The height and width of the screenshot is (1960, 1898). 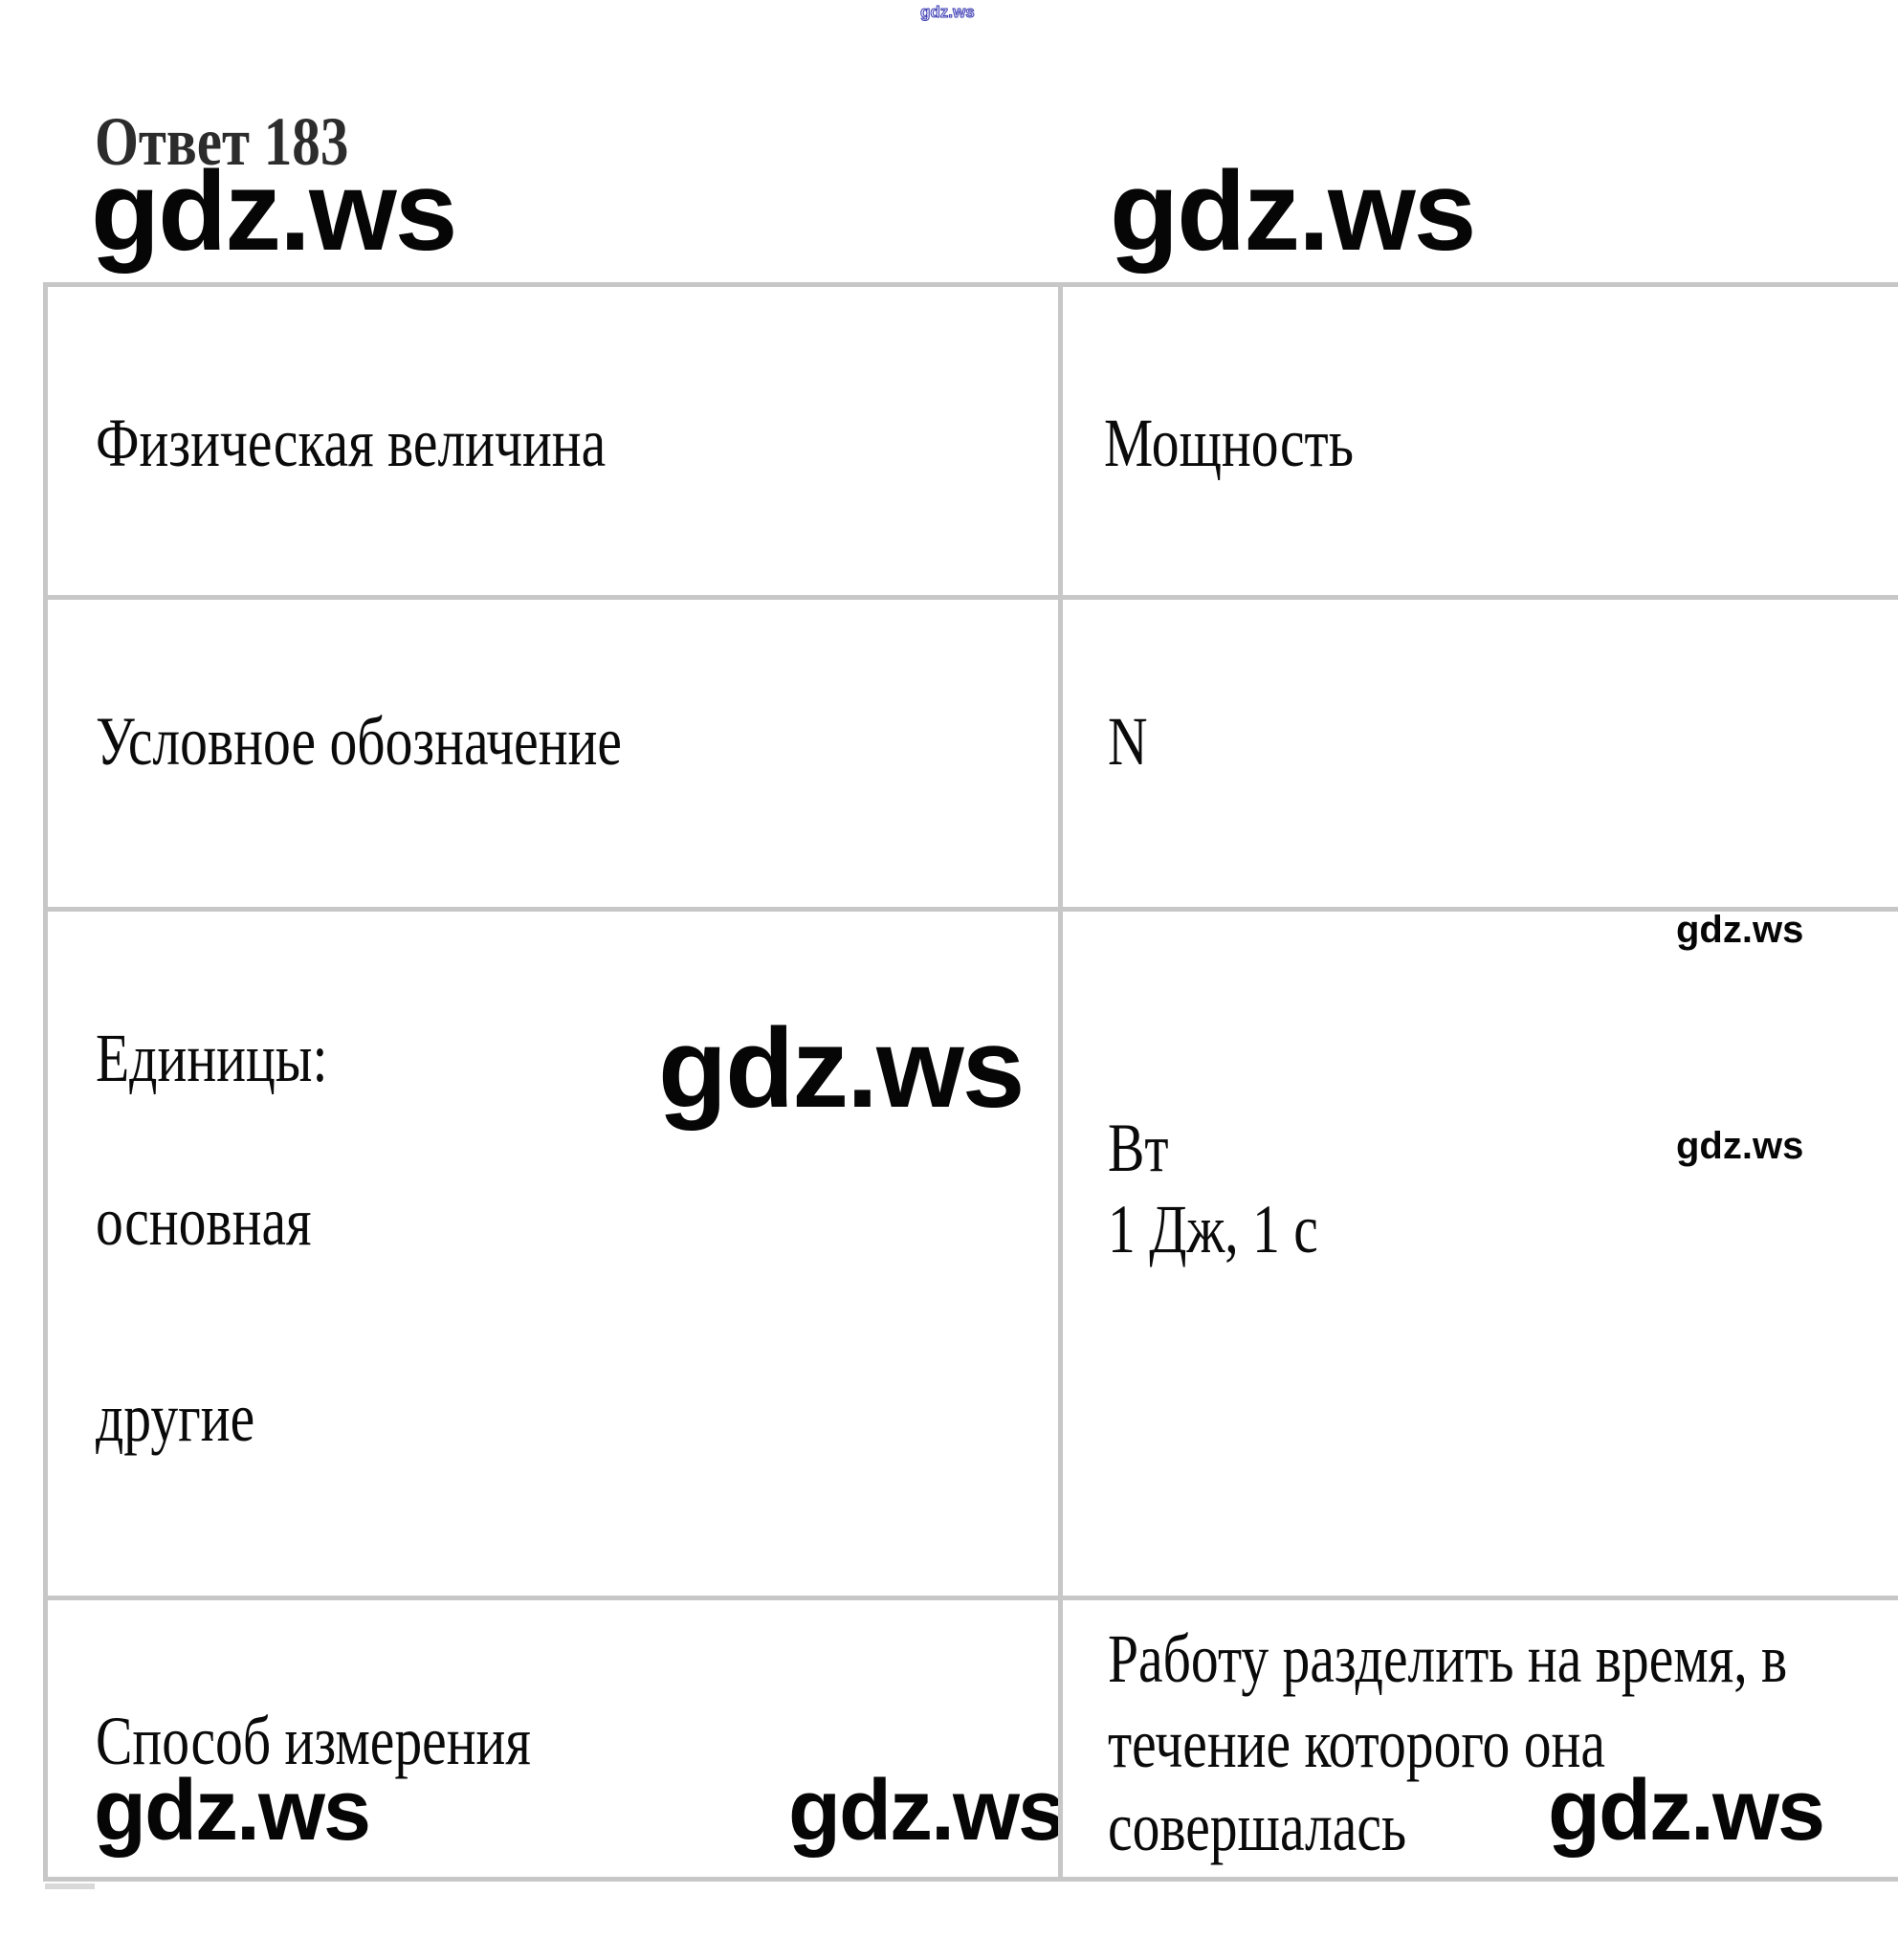 What do you see at coordinates (1293, 211) in the screenshot?
I see `gdz-watermark-top-right: gdz.ws` at bounding box center [1293, 211].